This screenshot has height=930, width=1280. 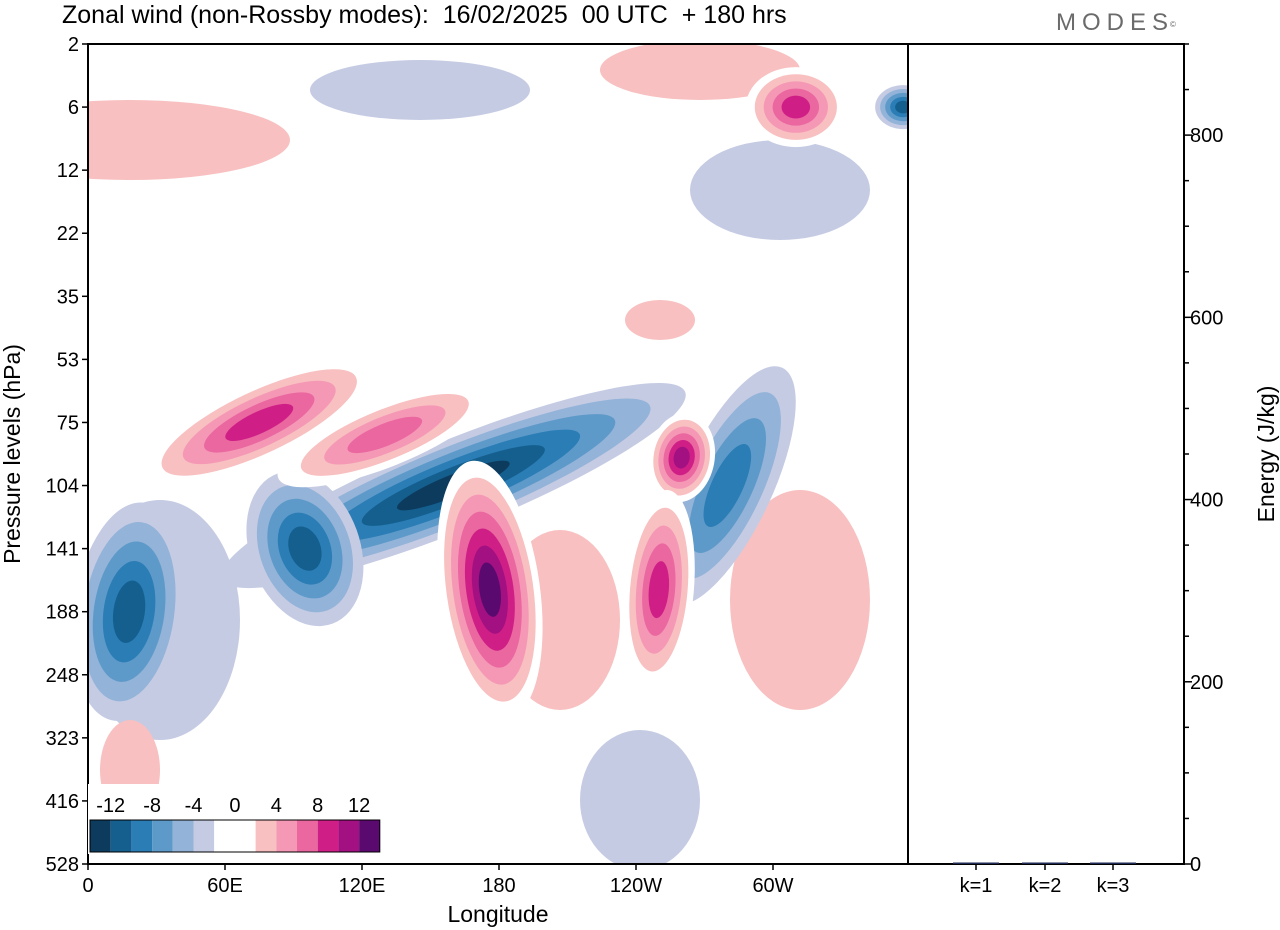 I want to click on y-tick-label: 248, so click(x=62, y=676).